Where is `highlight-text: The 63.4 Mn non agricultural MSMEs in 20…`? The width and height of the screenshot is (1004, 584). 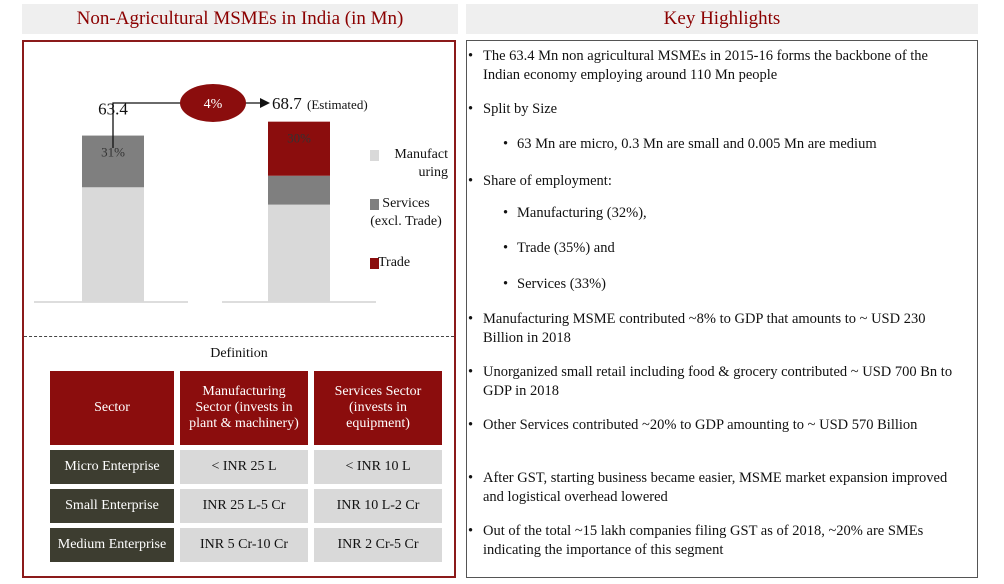
highlight-text: The 63.4 Mn non agricultural MSMEs in 20… is located at coordinates (705, 65).